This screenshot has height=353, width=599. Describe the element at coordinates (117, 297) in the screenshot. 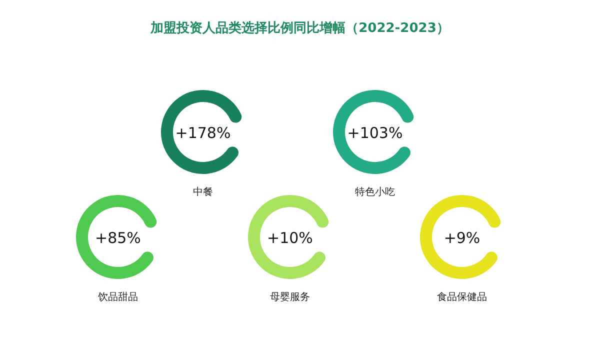

I see `category-label: 饮品甜品` at that location.